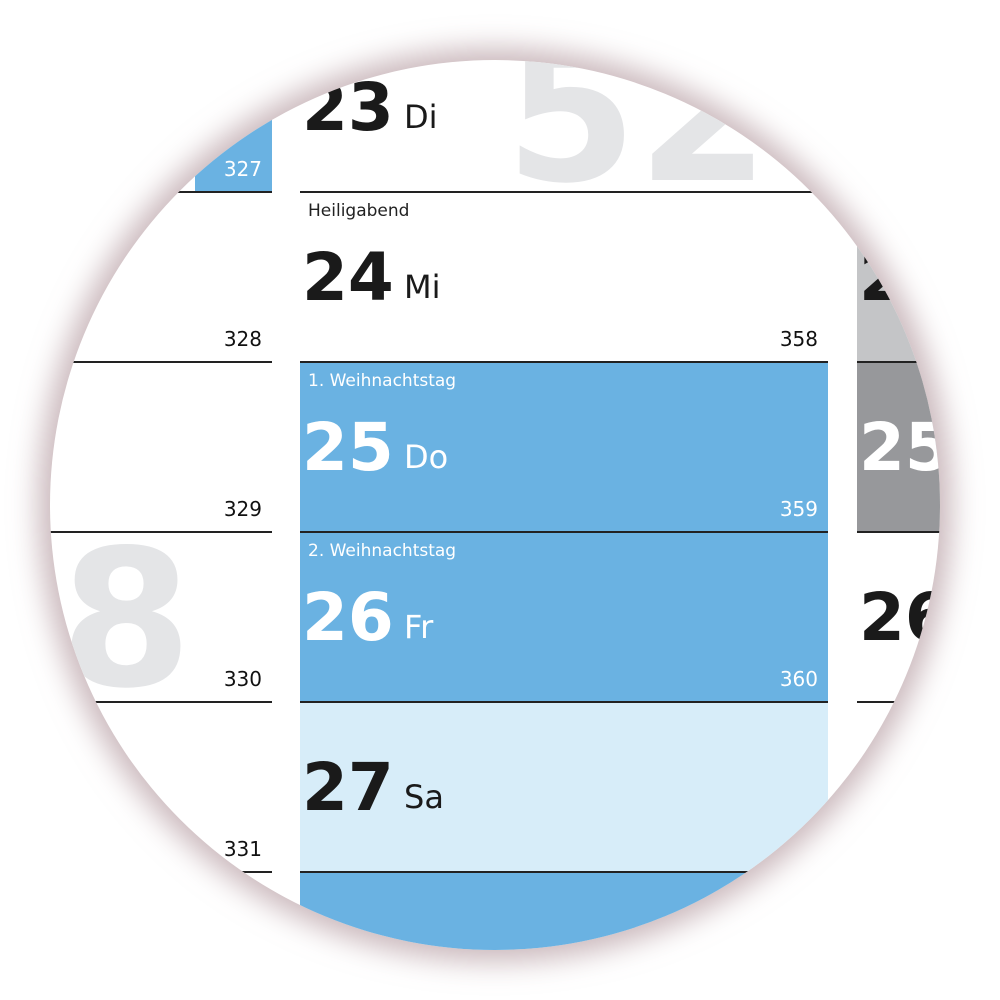 This screenshot has height=1000, width=1000. I want to click on week-number-left: 8, so click(126, 619).